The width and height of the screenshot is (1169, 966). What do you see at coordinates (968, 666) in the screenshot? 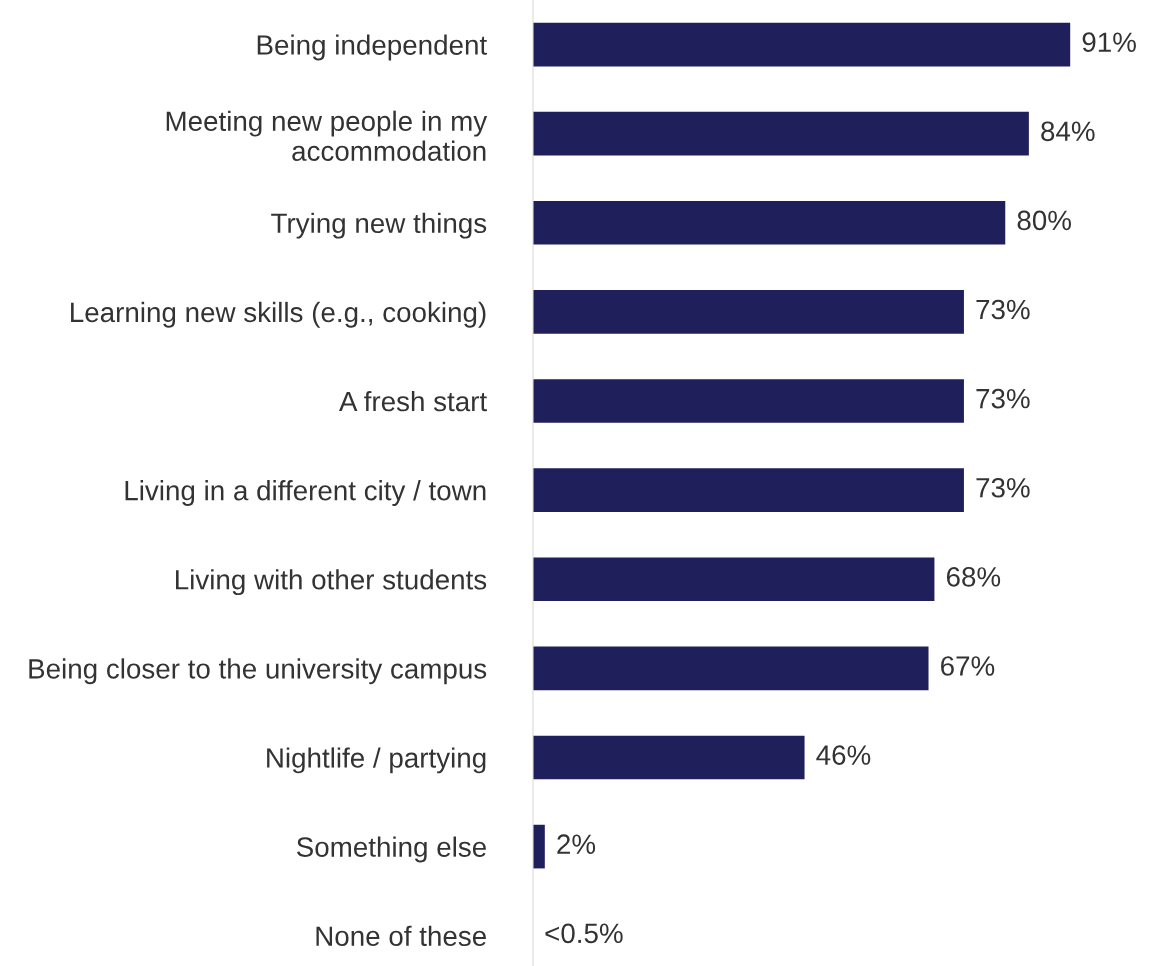
I see `data-label: 67%` at bounding box center [968, 666].